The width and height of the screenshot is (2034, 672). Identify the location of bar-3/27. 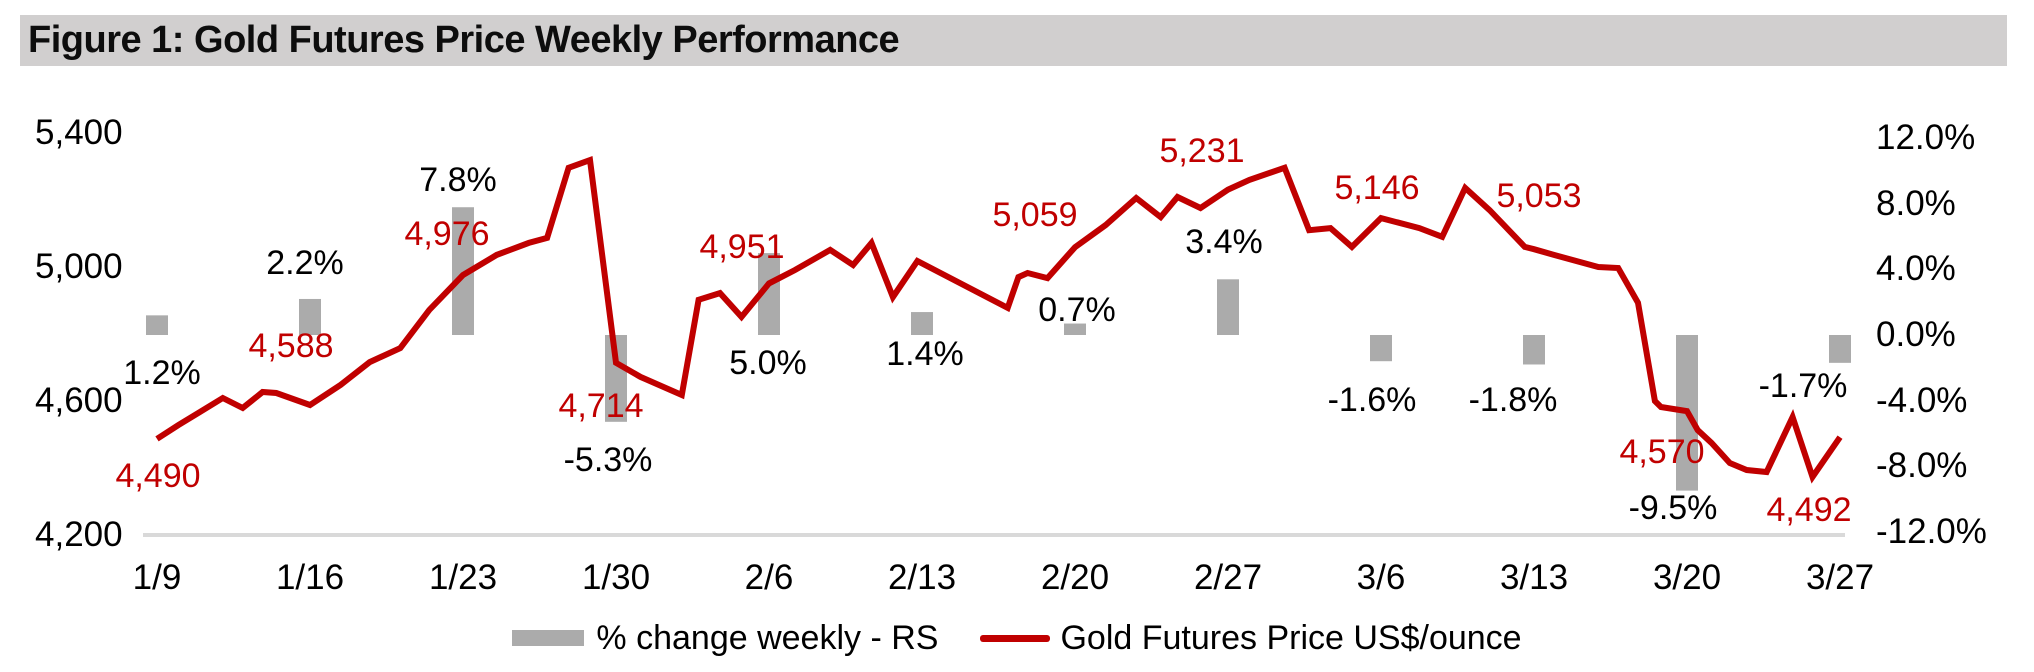
(1840, 349).